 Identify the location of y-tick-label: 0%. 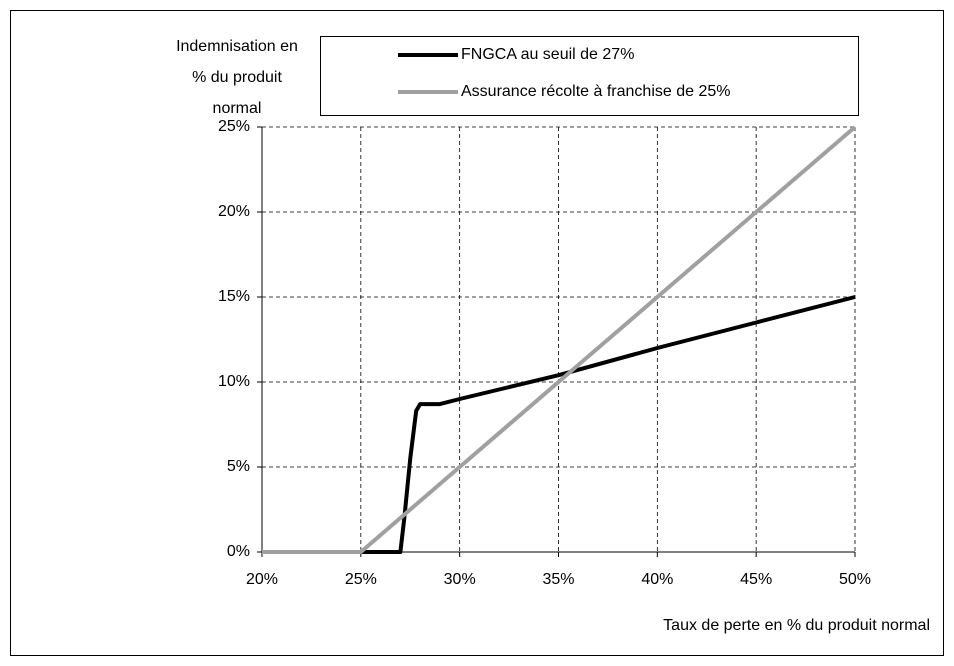
(238, 551).